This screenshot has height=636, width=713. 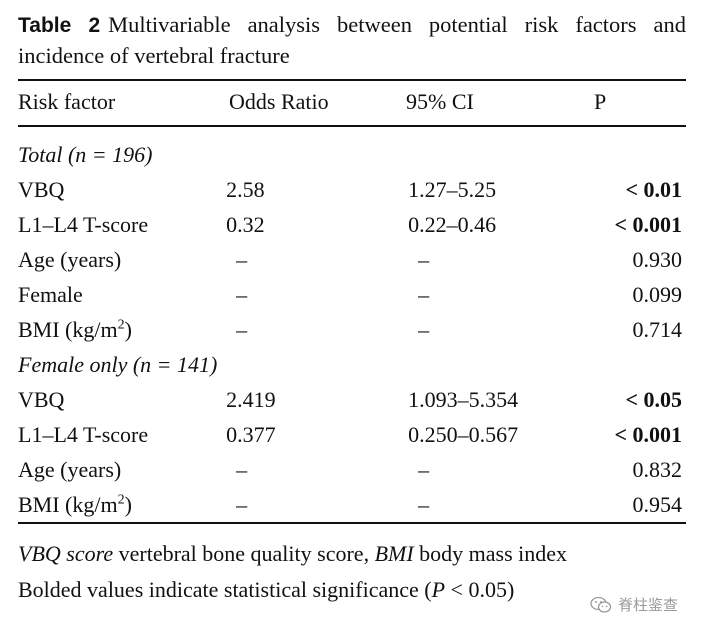 What do you see at coordinates (122, 294) in the screenshot?
I see `risk-factor-cell: Female` at bounding box center [122, 294].